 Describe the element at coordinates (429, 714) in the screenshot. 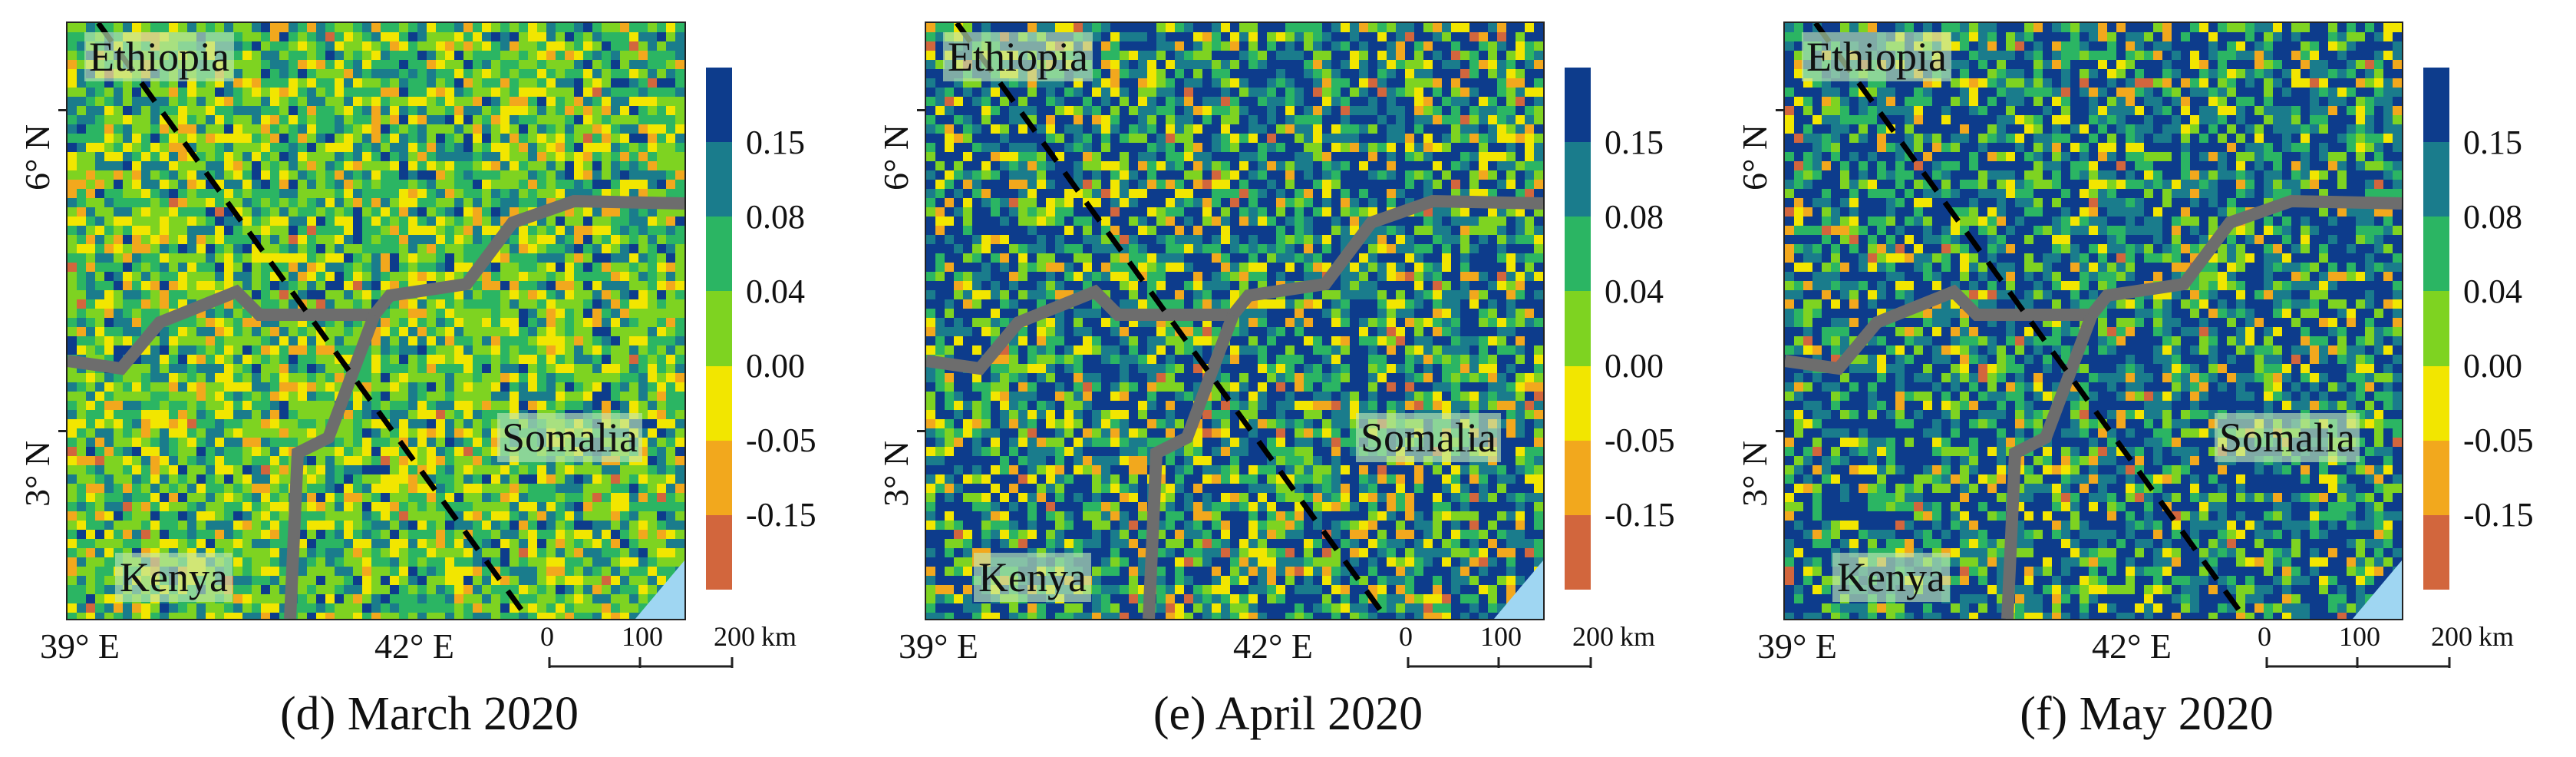

I see `panel-caption: (d) March 2020` at that location.